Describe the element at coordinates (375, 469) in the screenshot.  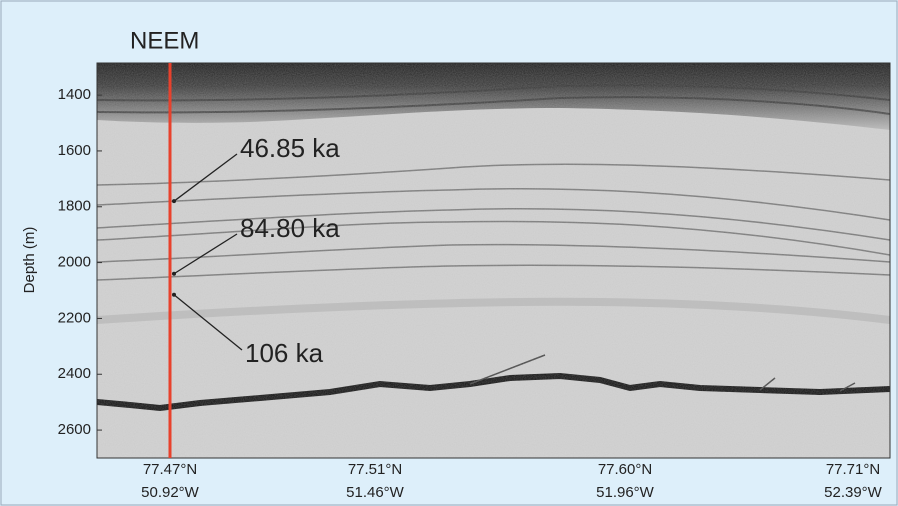
I see `x-tick-label: 77.51°N` at that location.